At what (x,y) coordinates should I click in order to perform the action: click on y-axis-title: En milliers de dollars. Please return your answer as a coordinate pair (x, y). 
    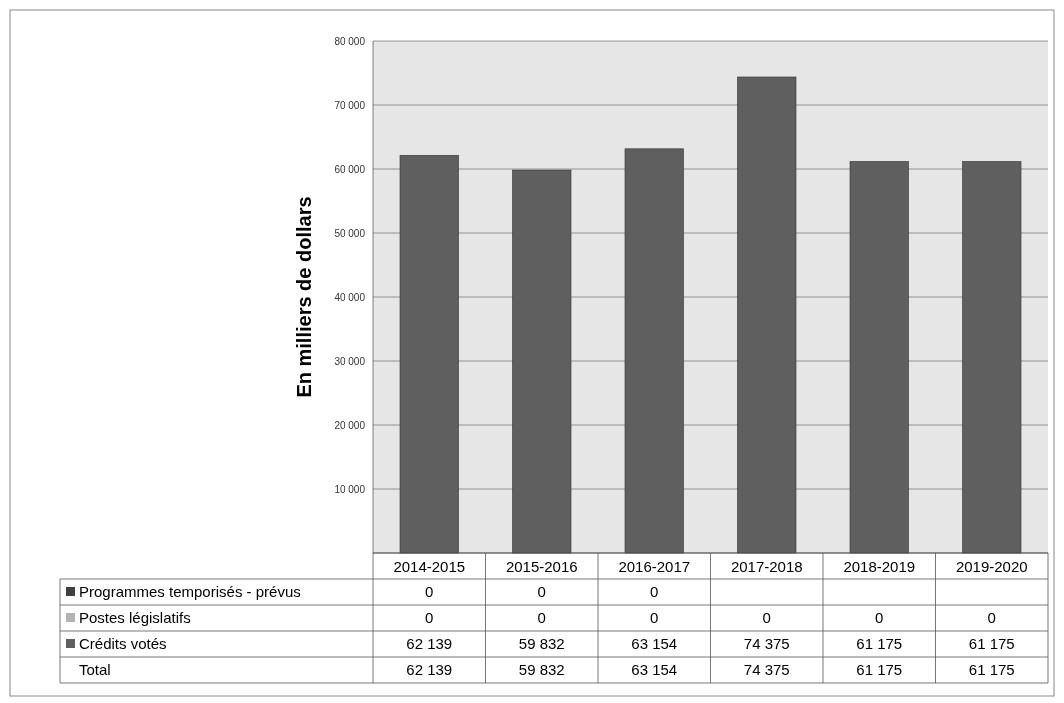
    Looking at the image, I should click on (304, 297).